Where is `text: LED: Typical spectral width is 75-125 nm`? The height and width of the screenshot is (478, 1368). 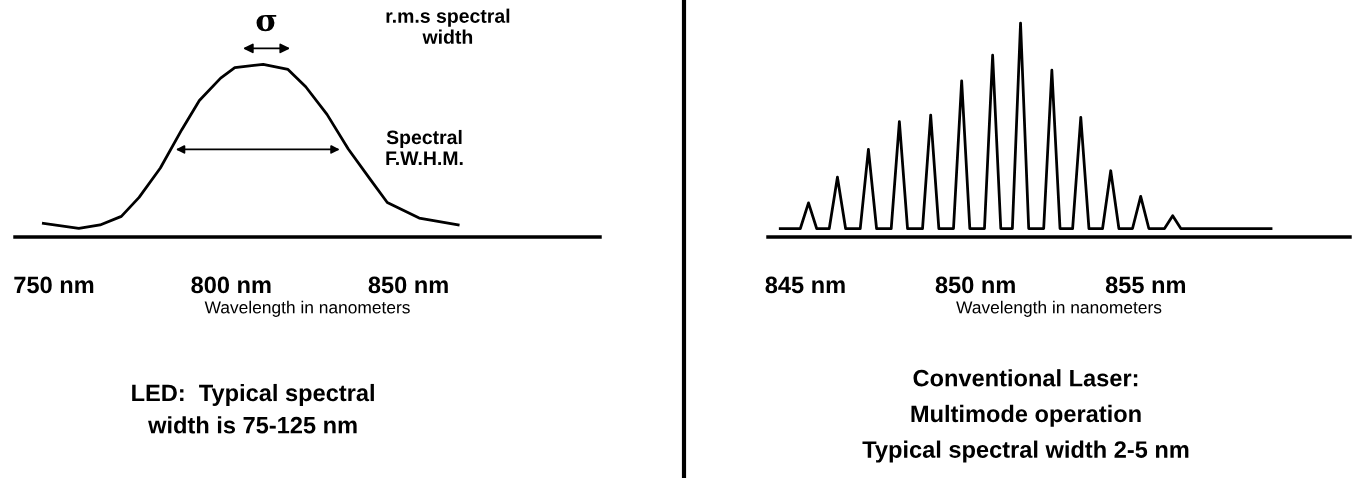
text: LED: Typical spectral width is 75-125 nm is located at coordinates (253, 408).